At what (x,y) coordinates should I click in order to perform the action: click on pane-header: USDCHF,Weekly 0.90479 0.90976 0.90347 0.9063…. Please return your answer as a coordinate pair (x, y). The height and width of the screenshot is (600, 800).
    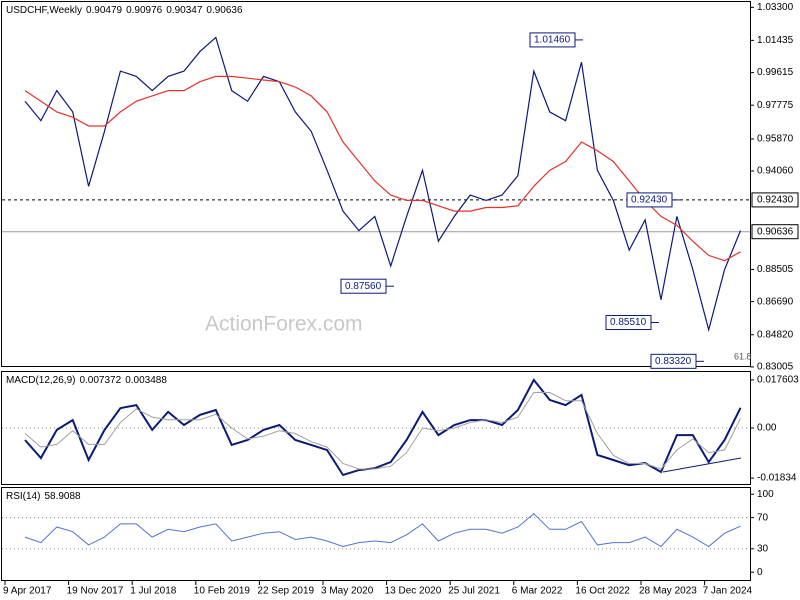
    Looking at the image, I should click on (124, 10).